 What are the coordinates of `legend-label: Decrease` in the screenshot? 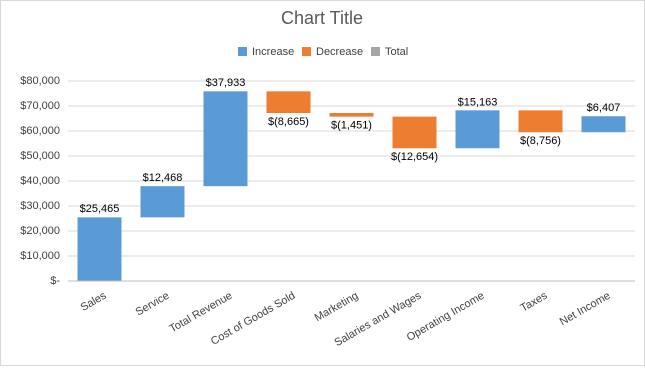 It's located at (339, 52).